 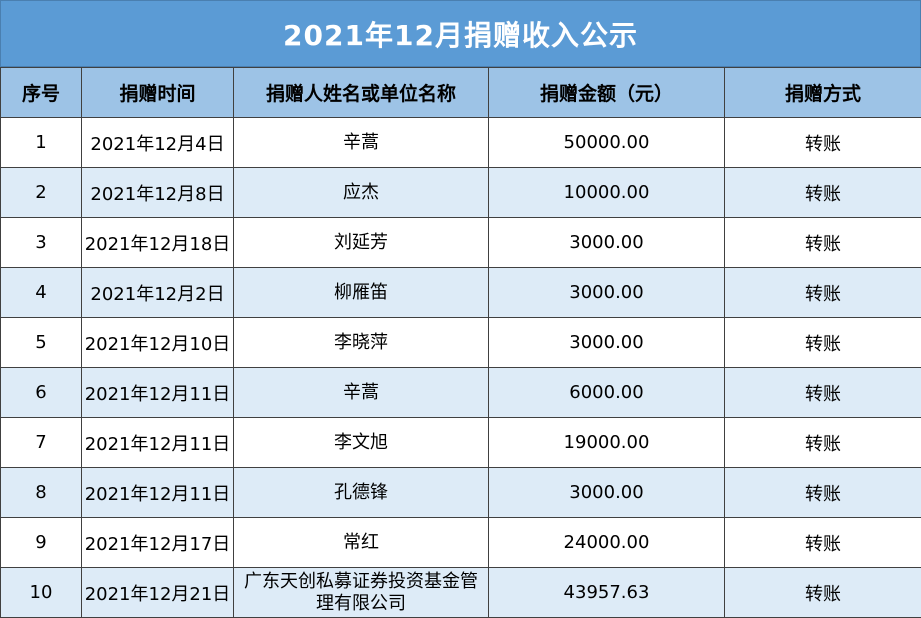 I want to click on donor-name-text: 应杰, so click(x=361, y=193).